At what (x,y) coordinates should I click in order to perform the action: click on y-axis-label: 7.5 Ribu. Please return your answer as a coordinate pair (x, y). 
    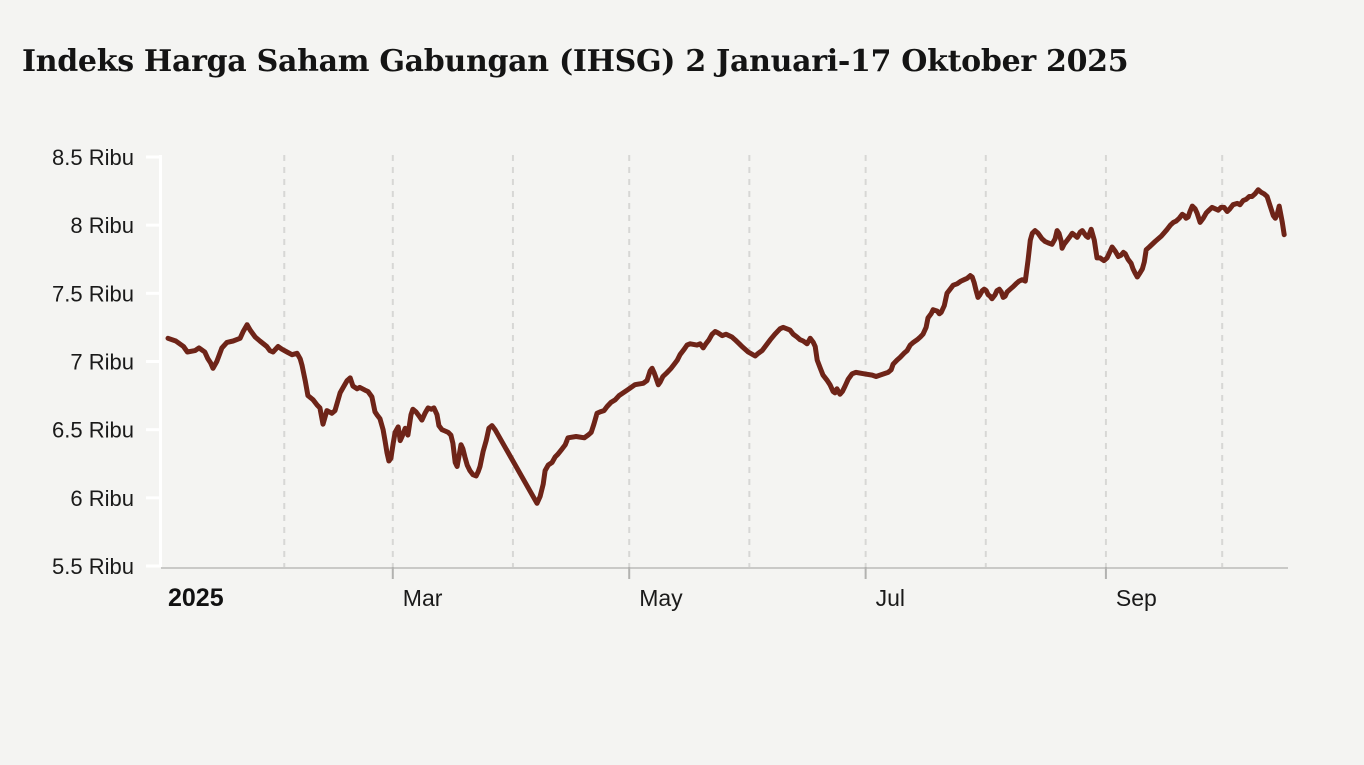
    Looking at the image, I should click on (93, 293).